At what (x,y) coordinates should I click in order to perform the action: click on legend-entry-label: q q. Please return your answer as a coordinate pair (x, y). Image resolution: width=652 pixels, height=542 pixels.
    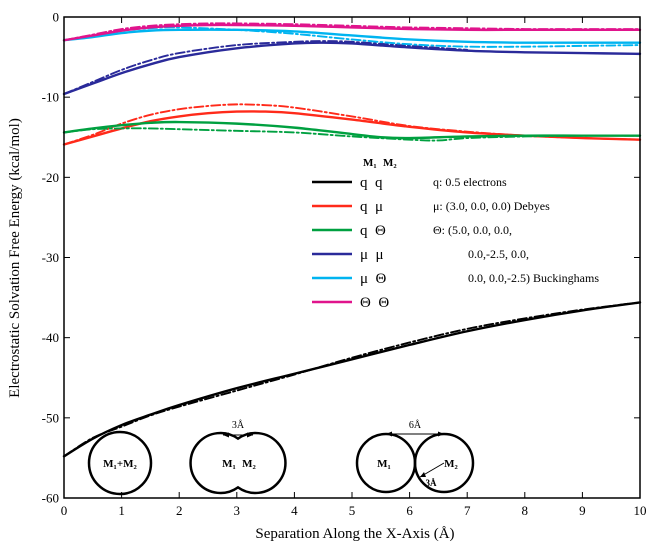
    Looking at the image, I should click on (371, 183).